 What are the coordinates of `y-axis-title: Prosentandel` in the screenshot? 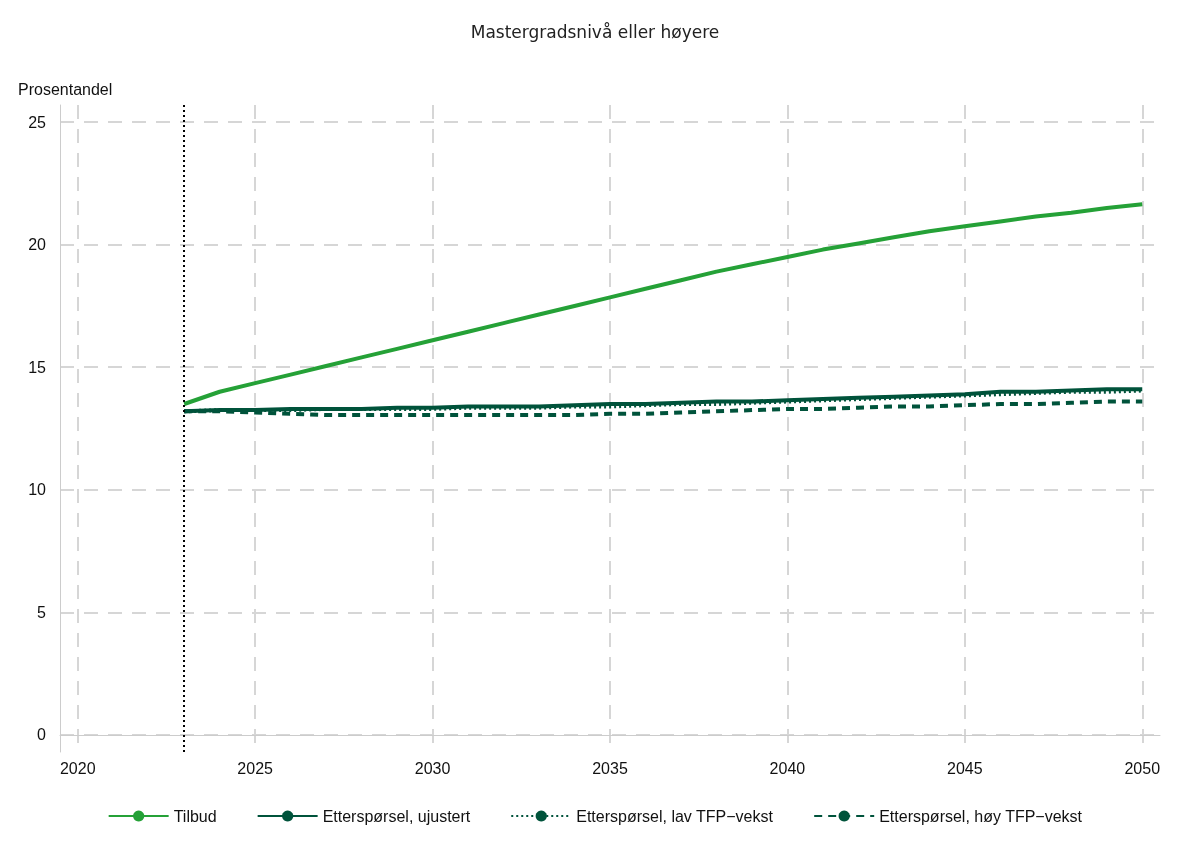 It's located at (65, 89).